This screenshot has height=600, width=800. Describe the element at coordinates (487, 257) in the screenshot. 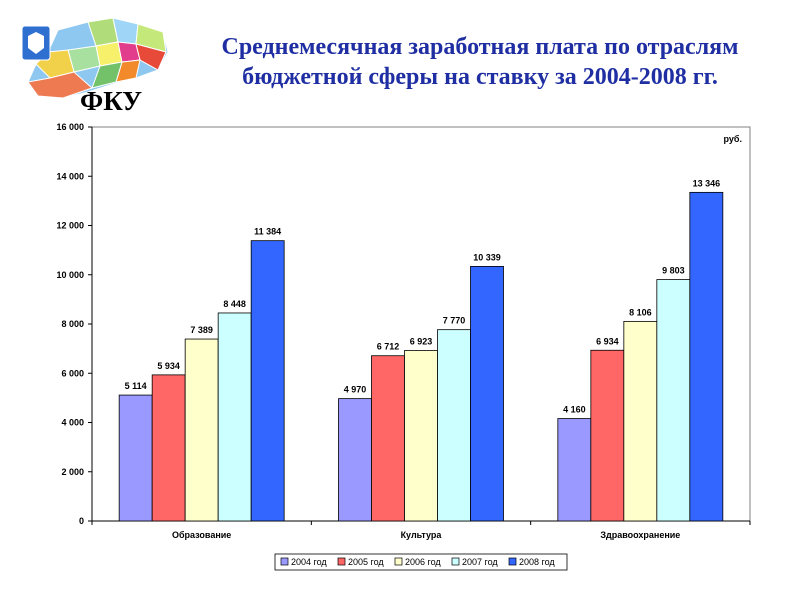

I see `data-label: 10 339` at that location.